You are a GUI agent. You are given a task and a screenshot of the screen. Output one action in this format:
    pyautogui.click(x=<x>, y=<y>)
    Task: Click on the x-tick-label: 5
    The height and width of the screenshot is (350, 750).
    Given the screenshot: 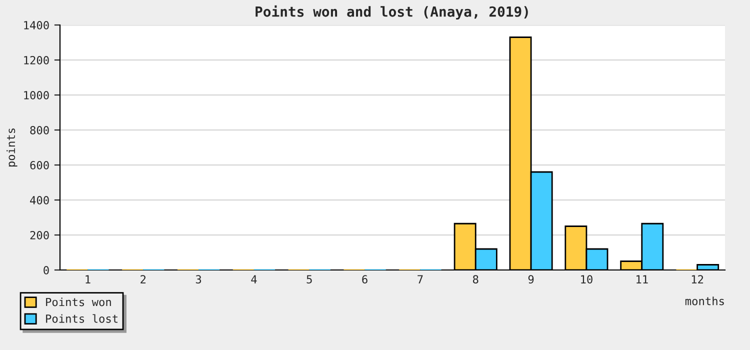 What is the action you would take?
    pyautogui.click(x=309, y=279)
    